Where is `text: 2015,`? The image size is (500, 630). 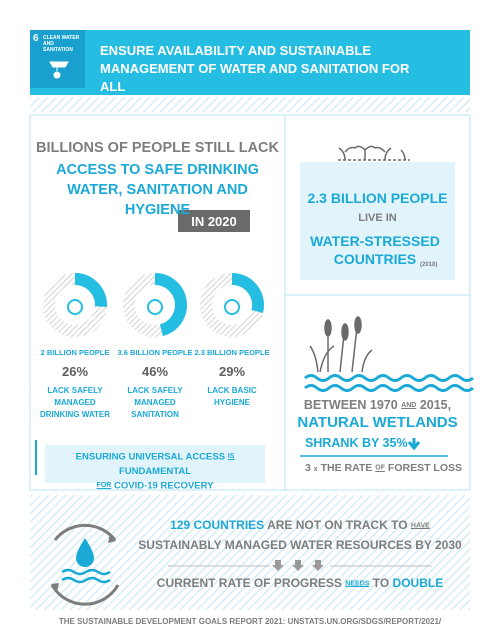 text: 2015, is located at coordinates (435, 405).